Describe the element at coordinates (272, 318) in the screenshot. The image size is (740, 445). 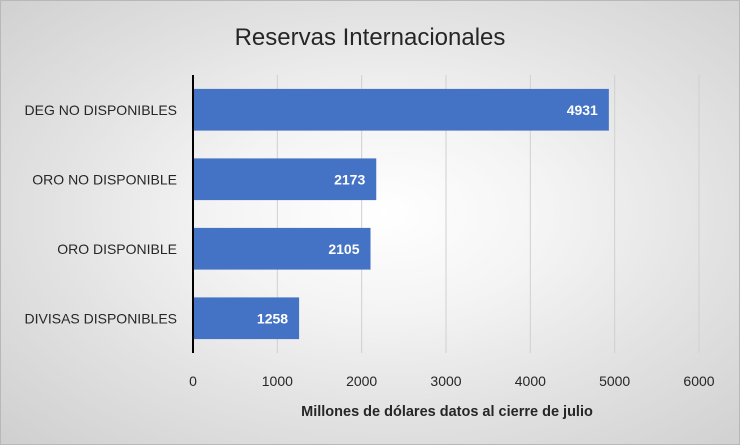
I see `data-label: 1258` at that location.